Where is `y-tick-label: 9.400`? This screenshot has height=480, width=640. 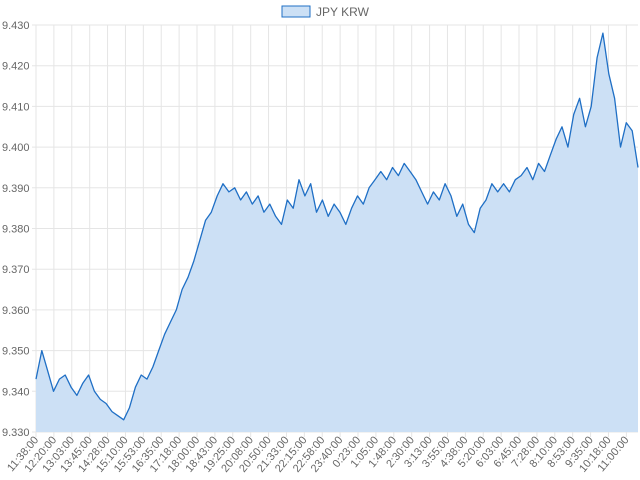 y-tick-label: 9.400 is located at coordinates (16, 148).